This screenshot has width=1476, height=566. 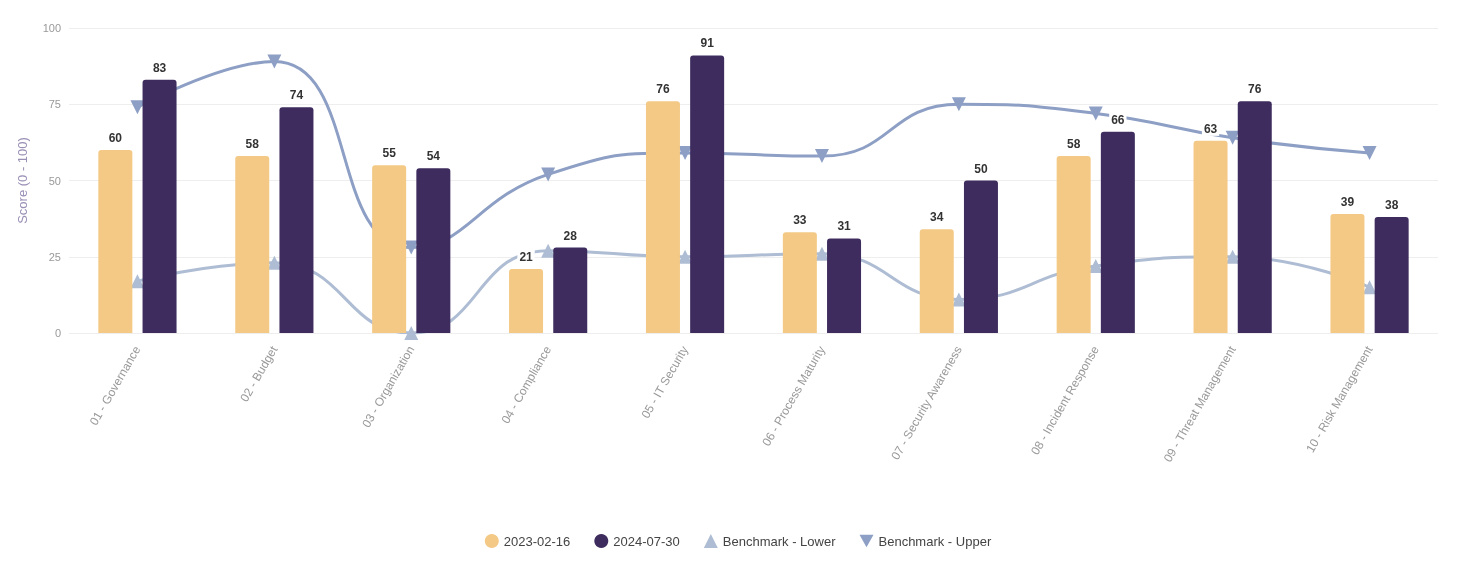 What do you see at coordinates (646, 541) in the screenshot?
I see `legend-label: 2024-07-30` at bounding box center [646, 541].